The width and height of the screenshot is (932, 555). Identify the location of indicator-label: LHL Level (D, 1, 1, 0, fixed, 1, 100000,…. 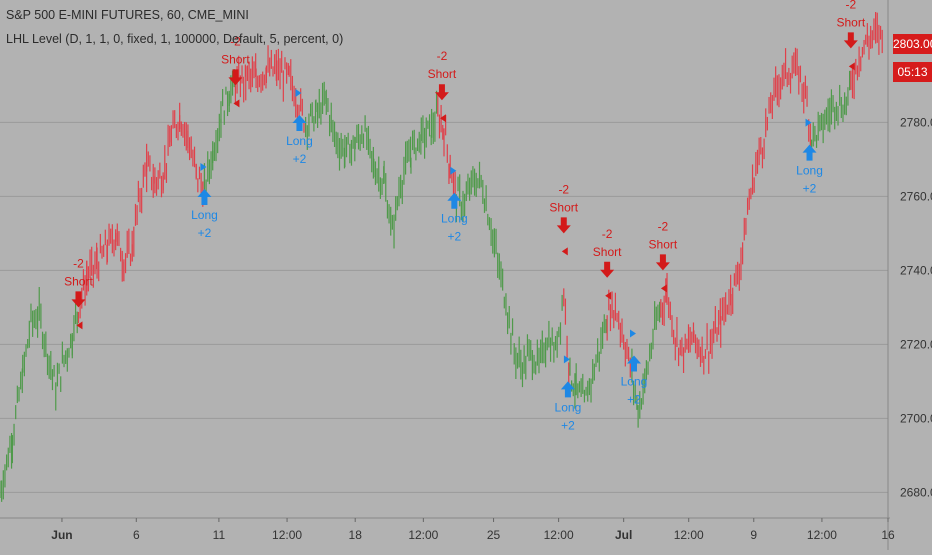
(175, 39).